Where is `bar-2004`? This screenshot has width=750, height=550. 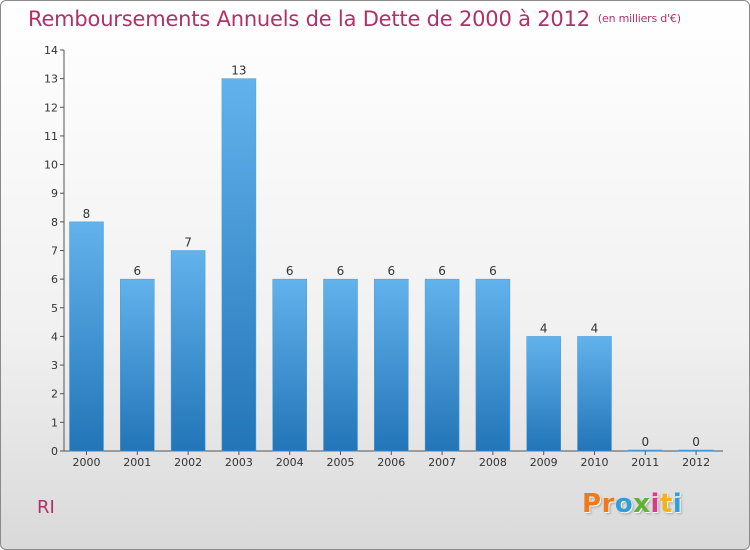 bar-2004 is located at coordinates (289, 365).